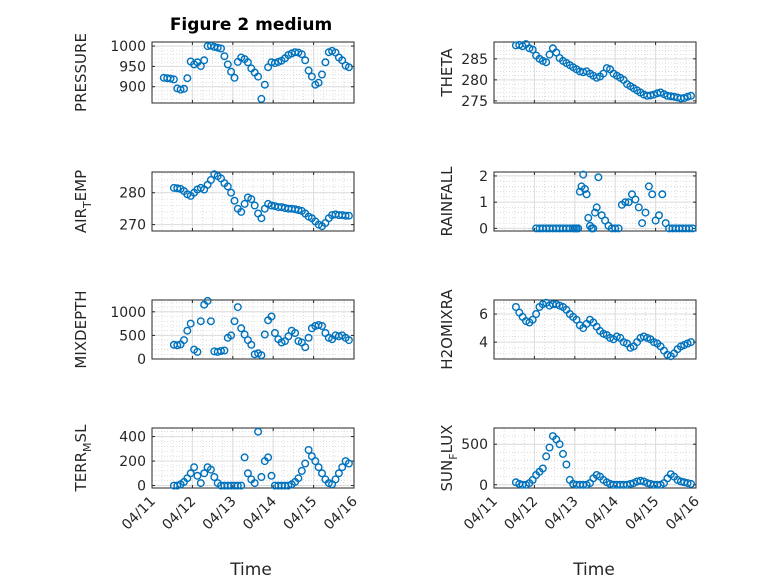 This screenshot has width=778, height=583. What do you see at coordinates (562, 514) in the screenshot?
I see `x-tick-label: 04/13` at bounding box center [562, 514].